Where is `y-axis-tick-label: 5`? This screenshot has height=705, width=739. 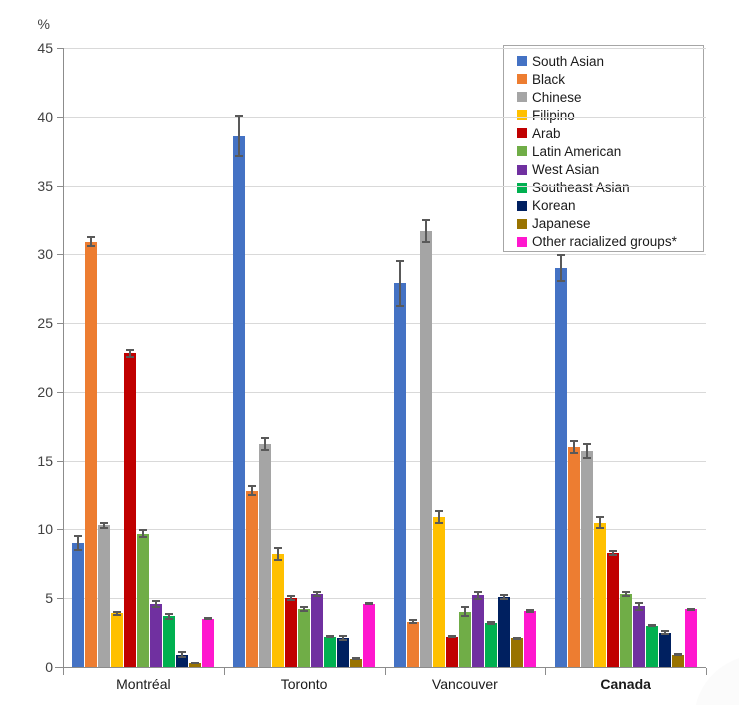 y-axis-tick-label: 5 is located at coordinates (49, 598).